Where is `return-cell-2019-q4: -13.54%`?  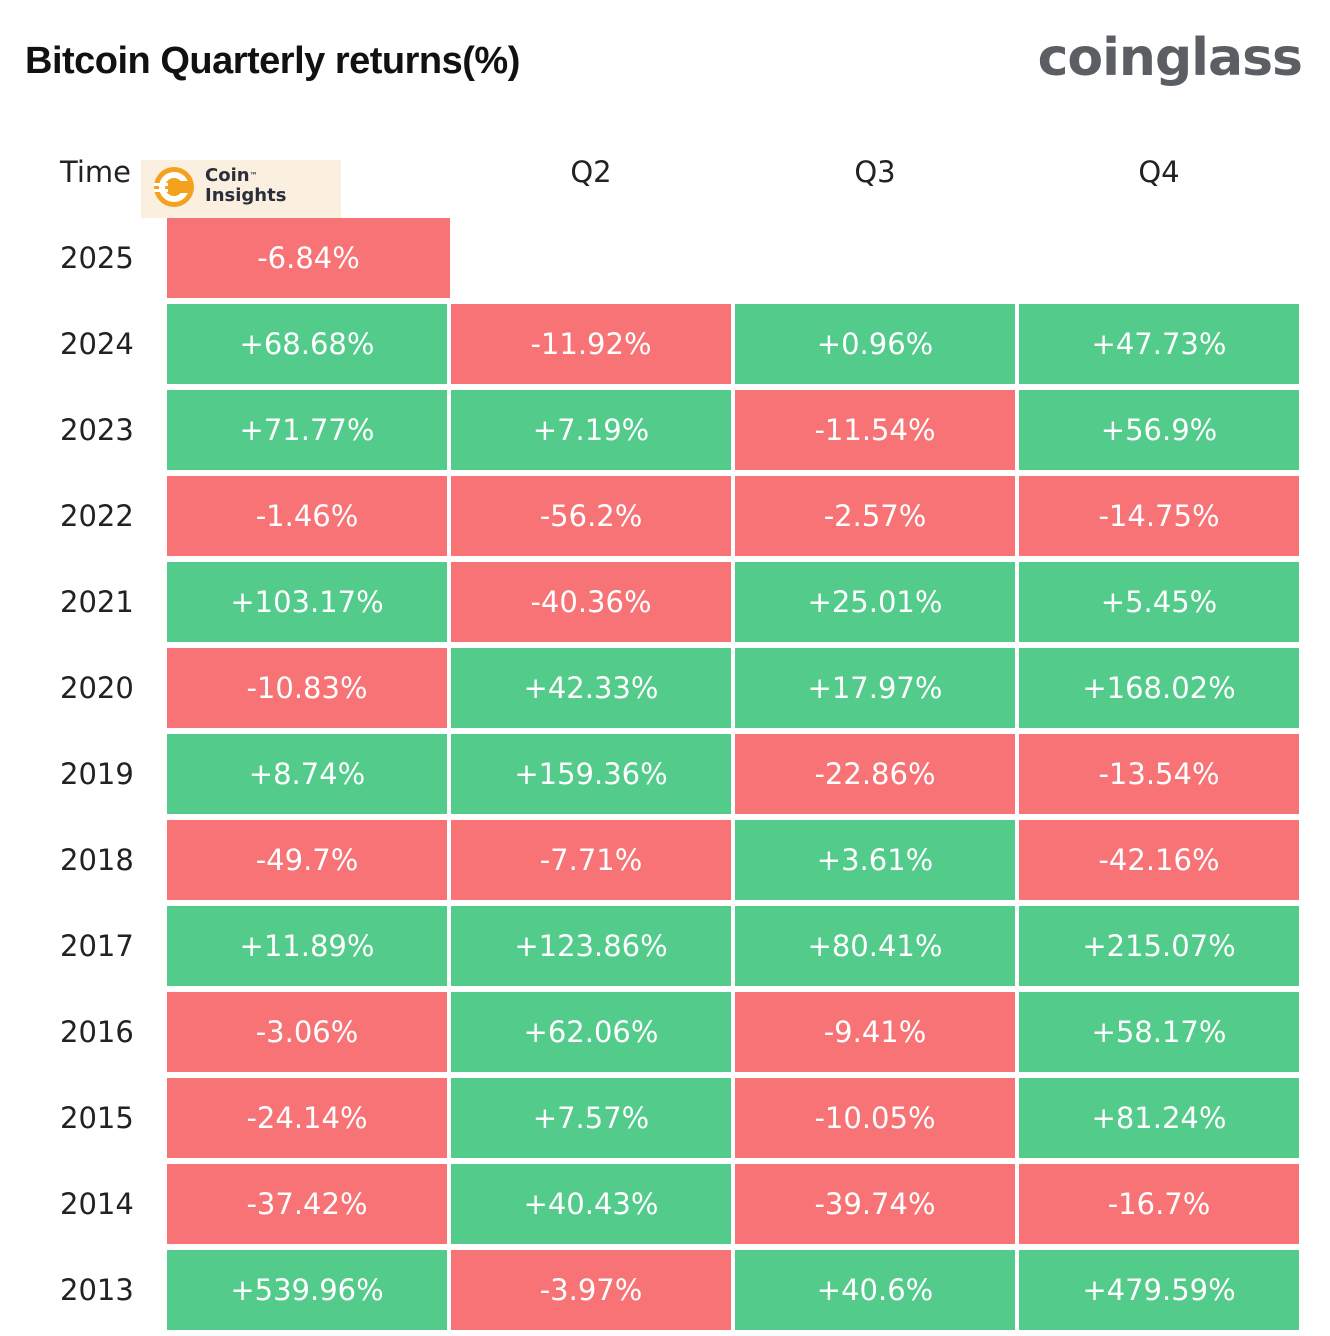 return-cell-2019-q4: -13.54% is located at coordinates (1159, 774).